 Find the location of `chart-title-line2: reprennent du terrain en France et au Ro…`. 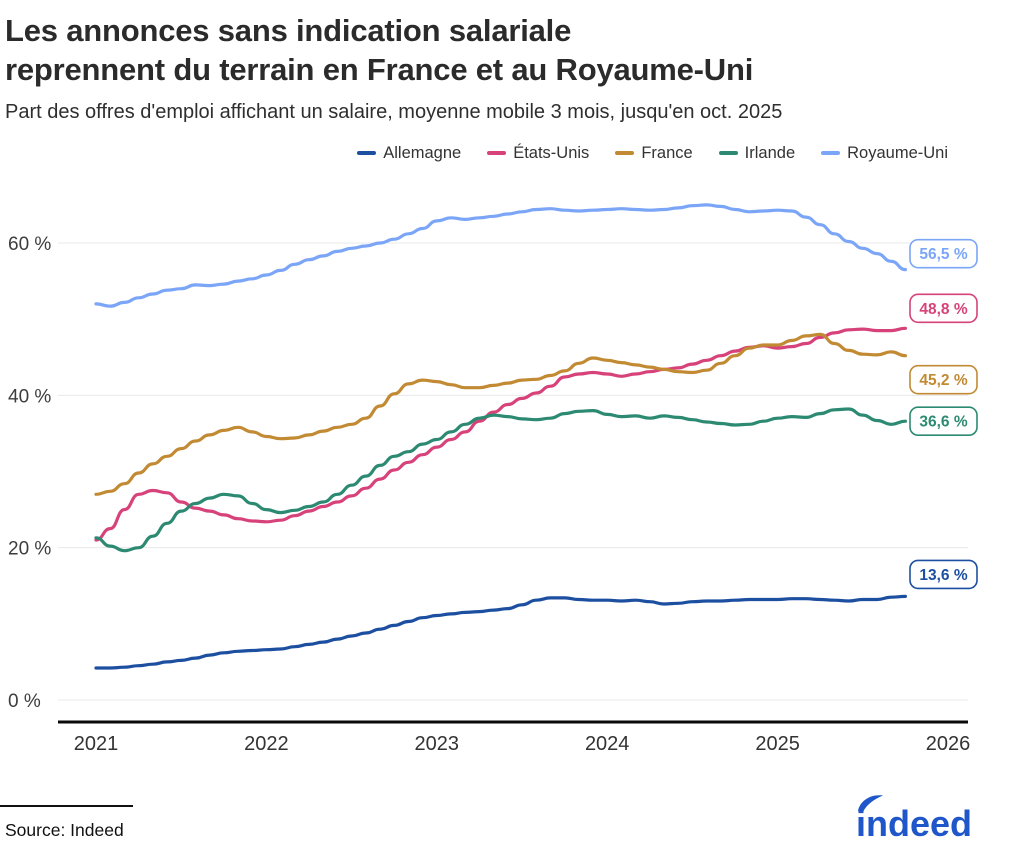

chart-title-line2: reprennent du terrain en France et au Ro… is located at coordinates (379, 69).